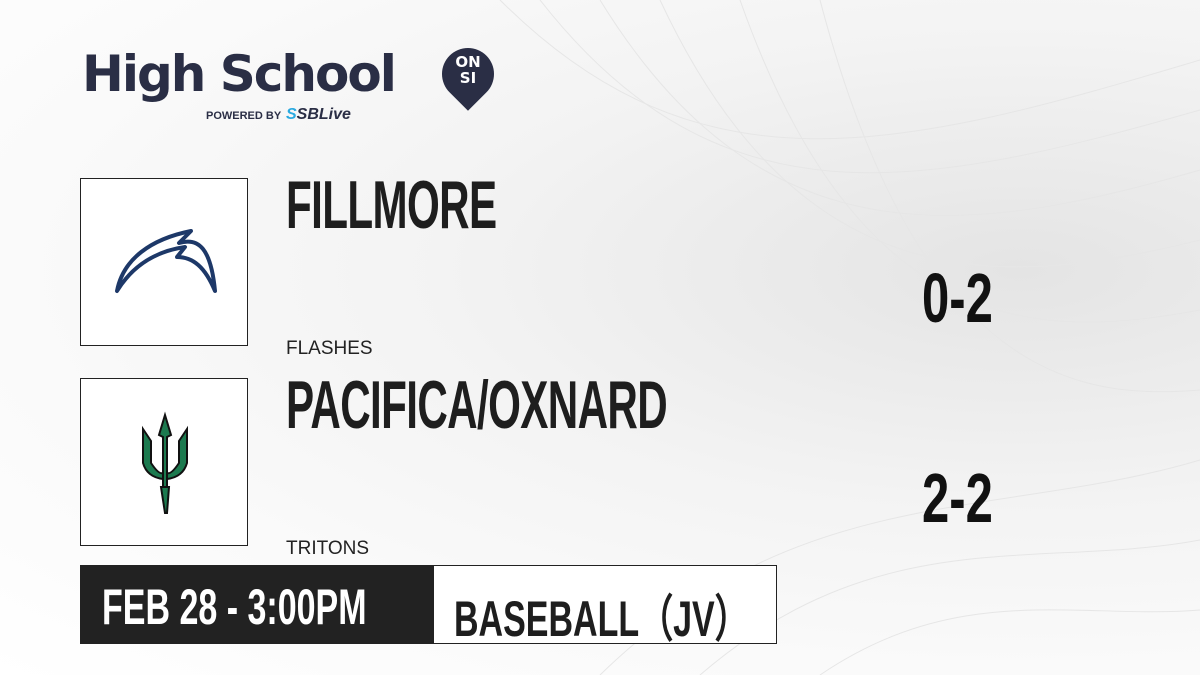  What do you see at coordinates (239, 74) in the screenshot?
I see `brand-title: High School` at bounding box center [239, 74].